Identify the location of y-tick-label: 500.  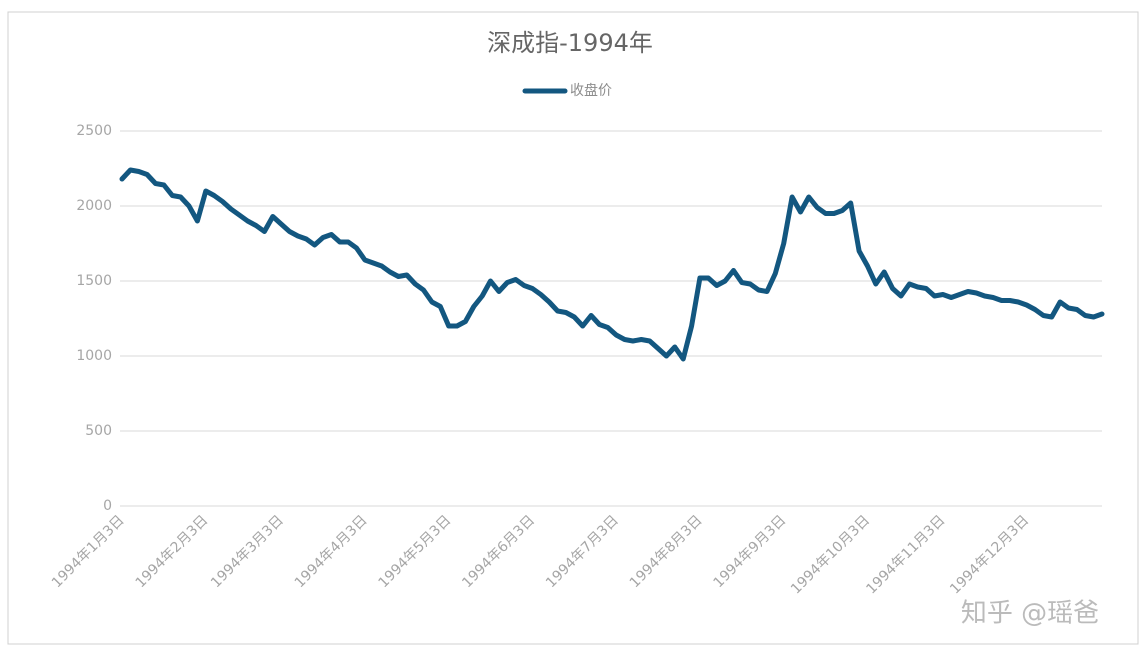
(98, 431).